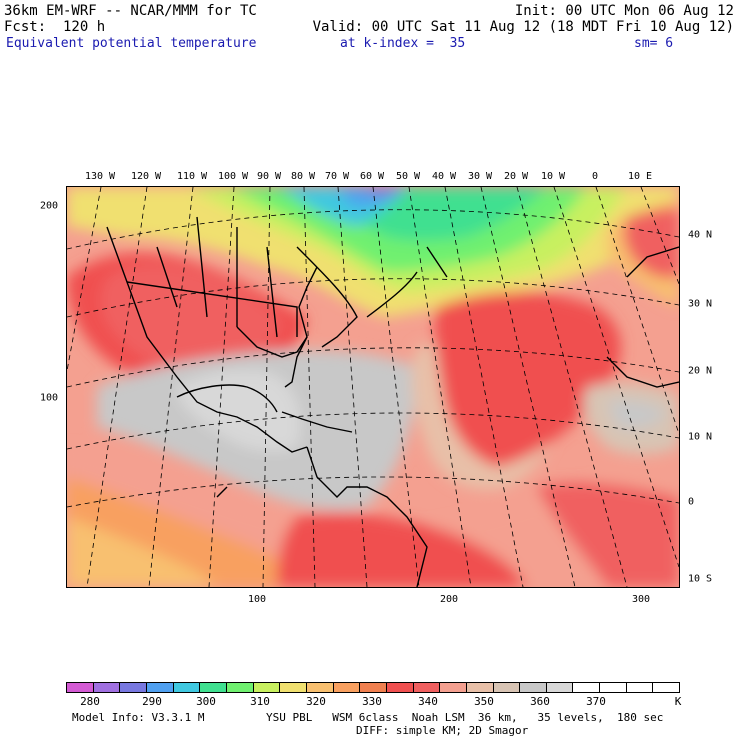  What do you see at coordinates (516, 176) in the screenshot?
I see `lon-label: 20 W` at bounding box center [516, 176].